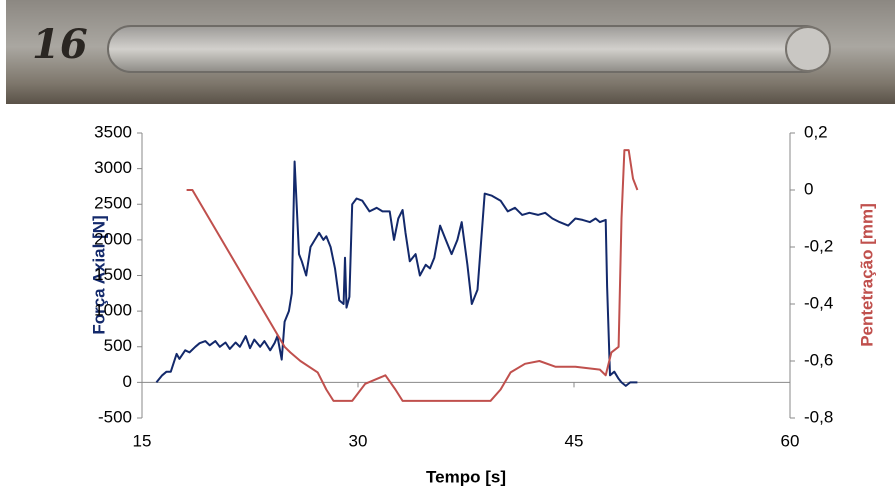 The width and height of the screenshot is (895, 503). Describe the element at coordinates (818, 245) in the screenshot. I see `y2-tick-label: -0,2` at that location.